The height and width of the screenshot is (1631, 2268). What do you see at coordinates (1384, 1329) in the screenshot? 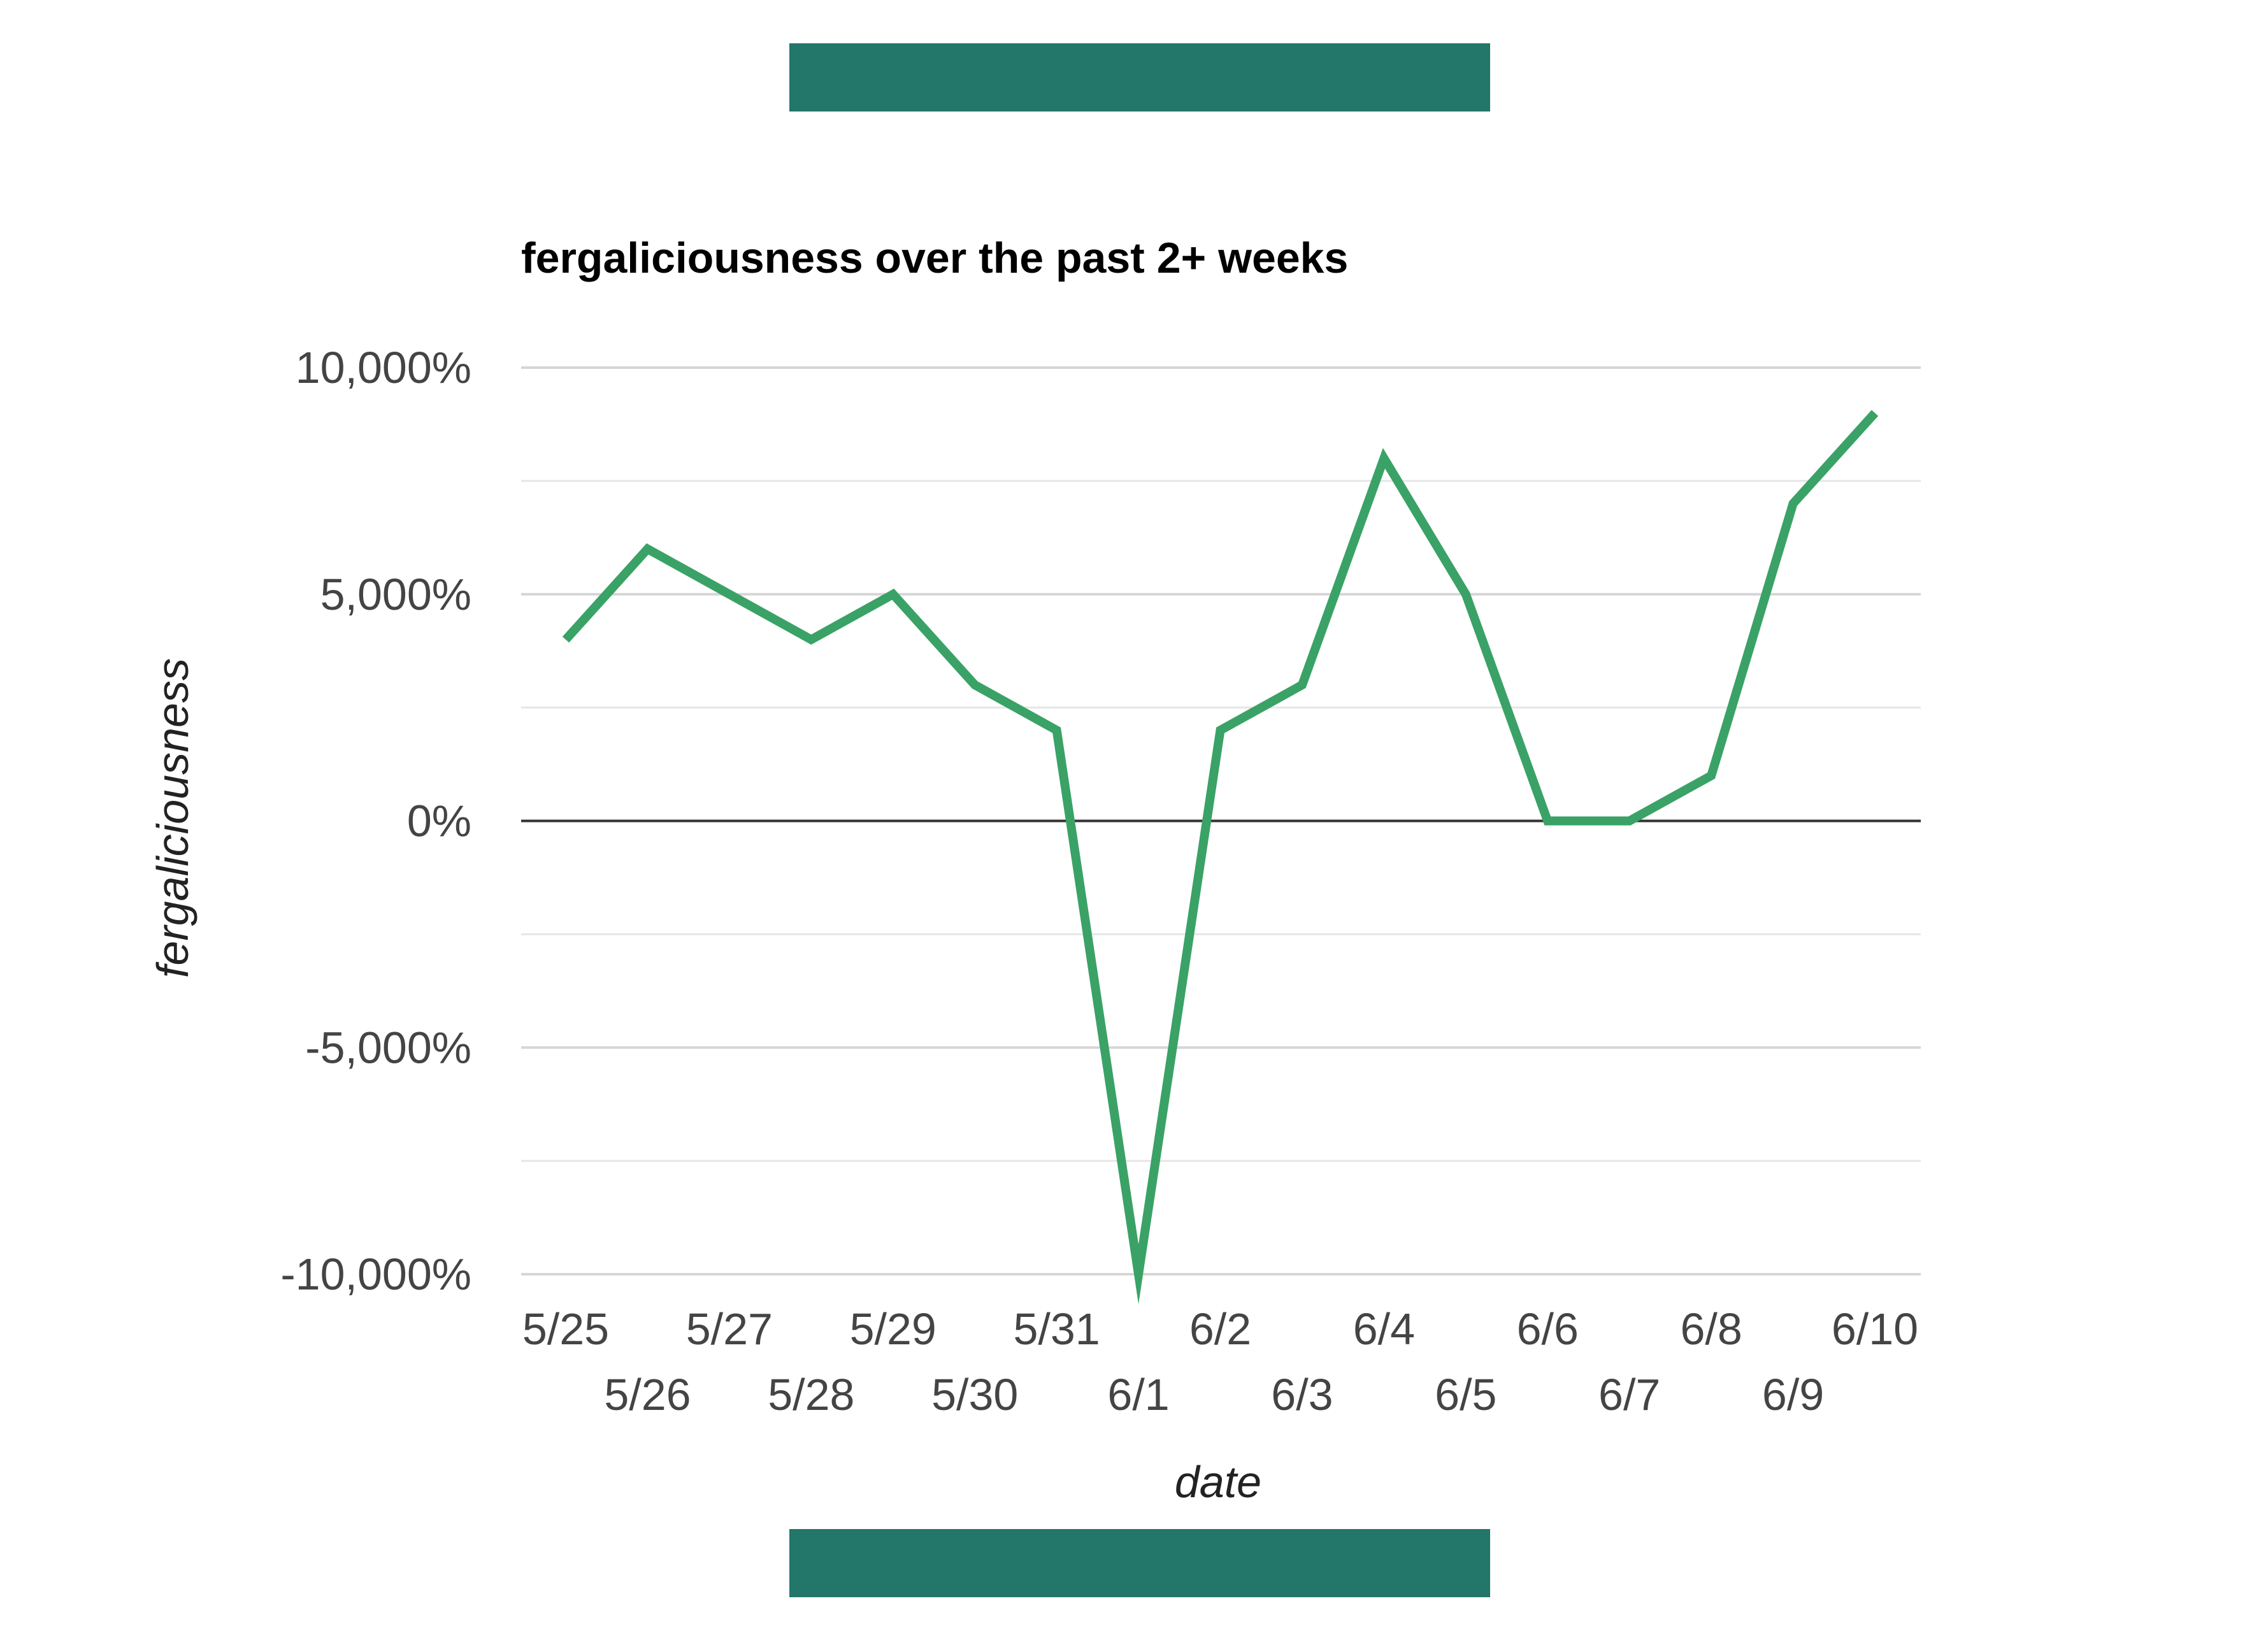
I see `x-tick-label: 6/4` at bounding box center [1384, 1329].